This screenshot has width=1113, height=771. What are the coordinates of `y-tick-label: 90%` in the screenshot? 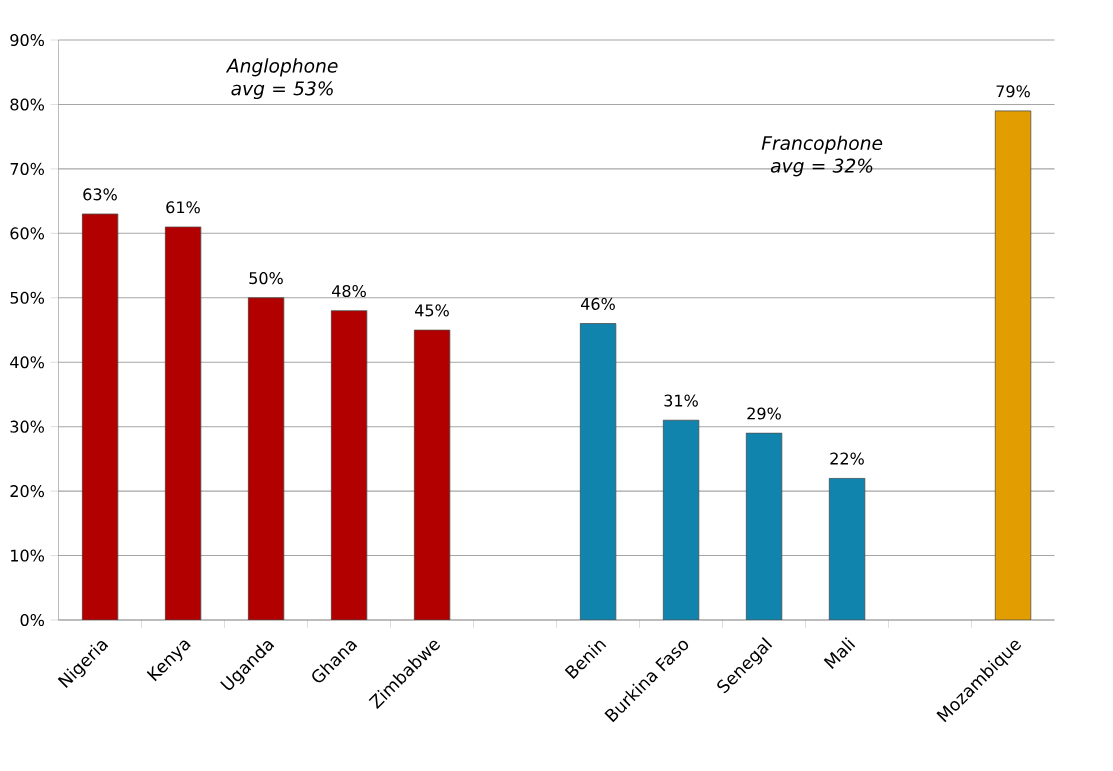 It's located at (27, 40).